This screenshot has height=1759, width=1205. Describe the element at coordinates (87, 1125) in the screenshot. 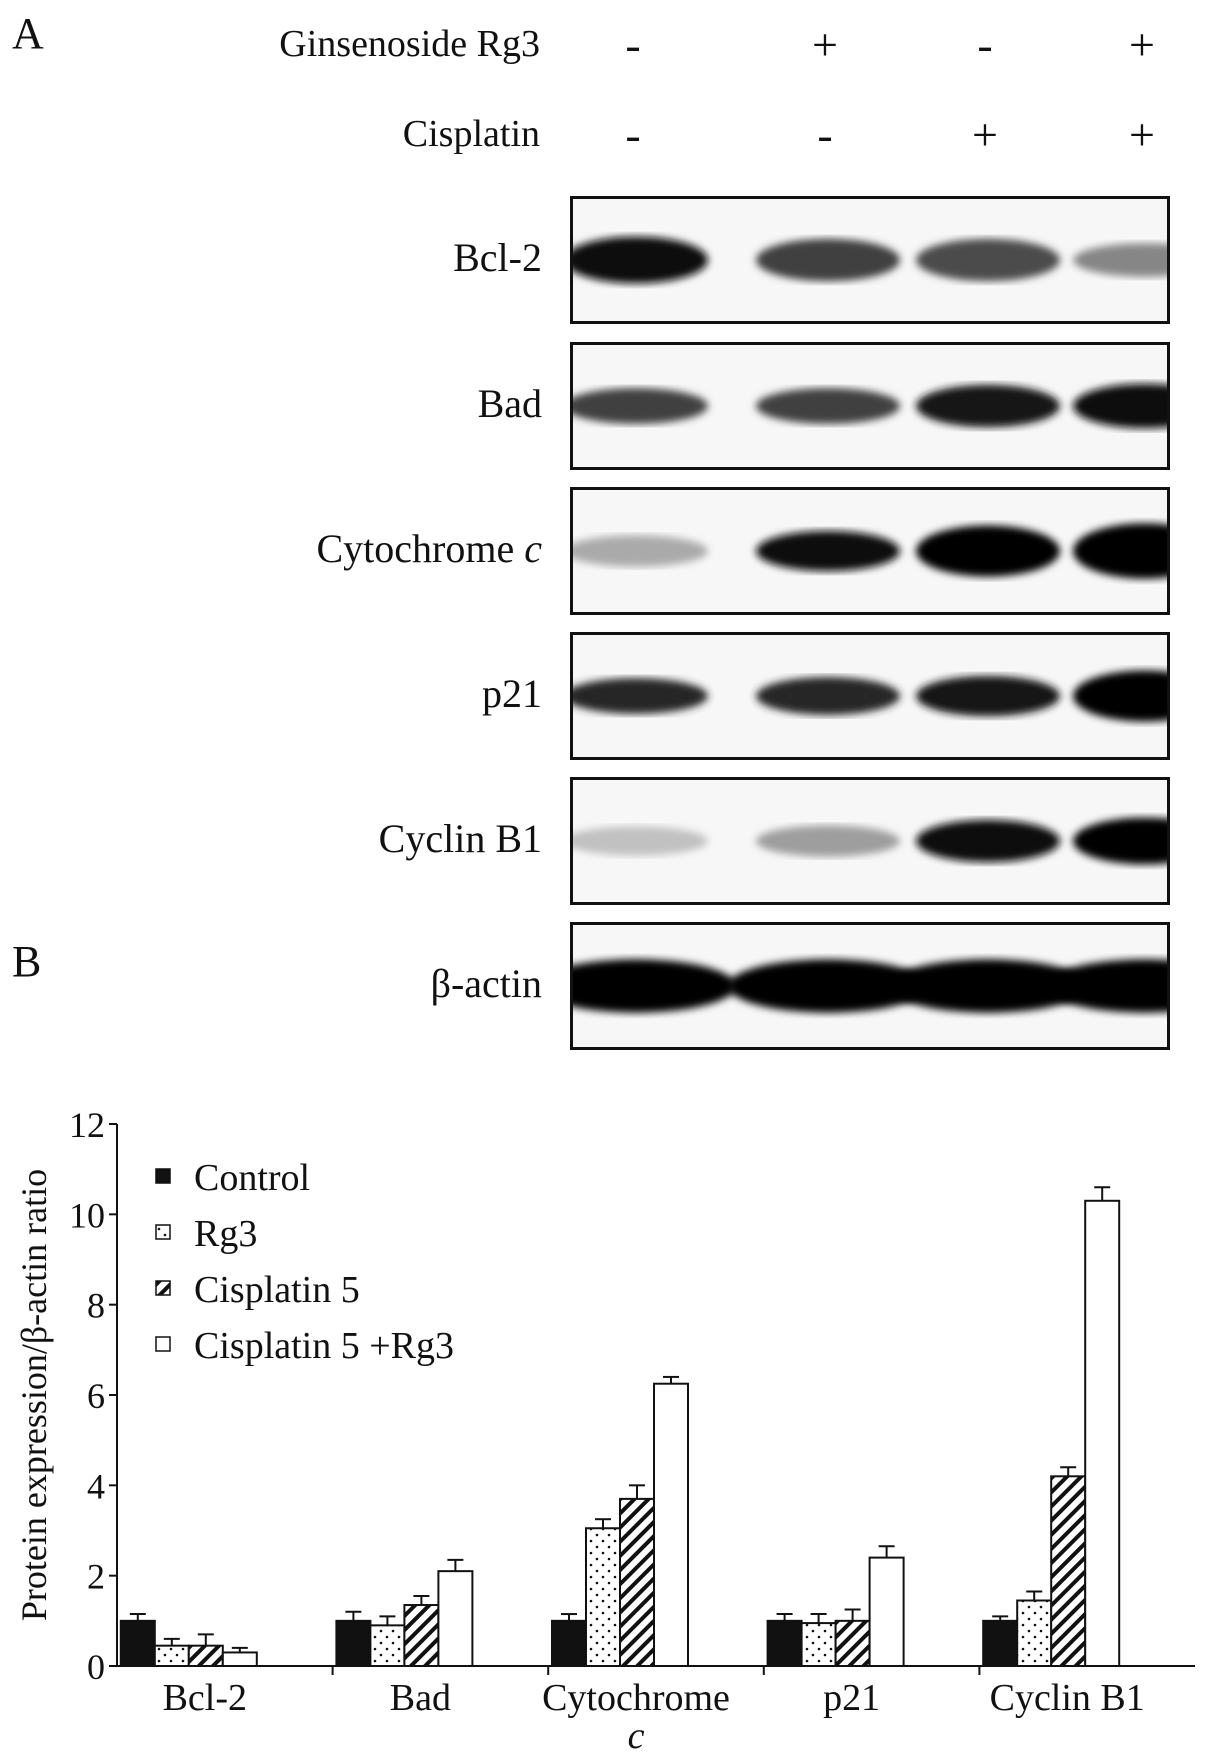

I see `y-tick-label: 12` at that location.